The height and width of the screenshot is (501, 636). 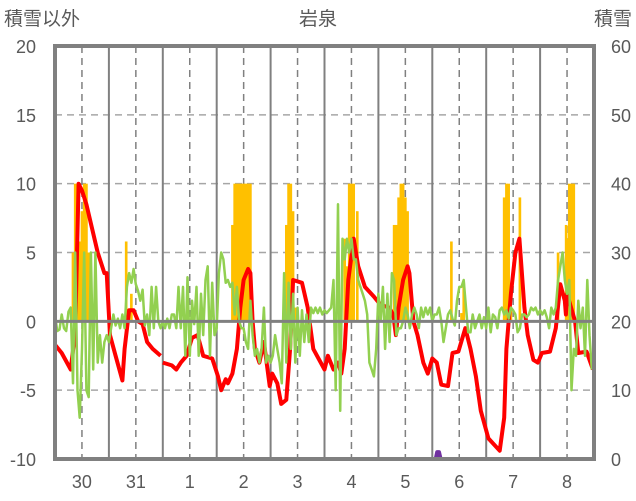 I want to click on x-tick-label: 6, so click(x=459, y=482).